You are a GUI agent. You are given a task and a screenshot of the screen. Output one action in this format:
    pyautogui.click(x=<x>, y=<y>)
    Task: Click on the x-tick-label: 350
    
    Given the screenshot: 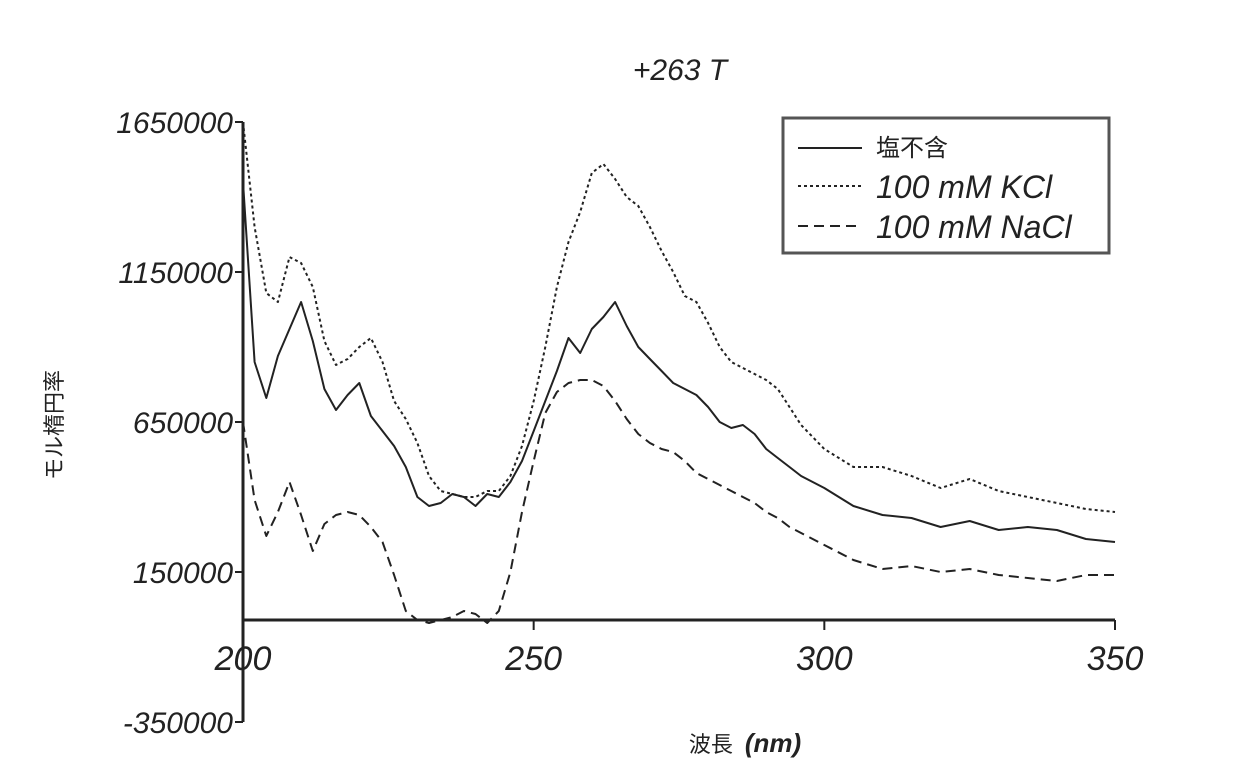 What is the action you would take?
    pyautogui.click(x=1115, y=659)
    